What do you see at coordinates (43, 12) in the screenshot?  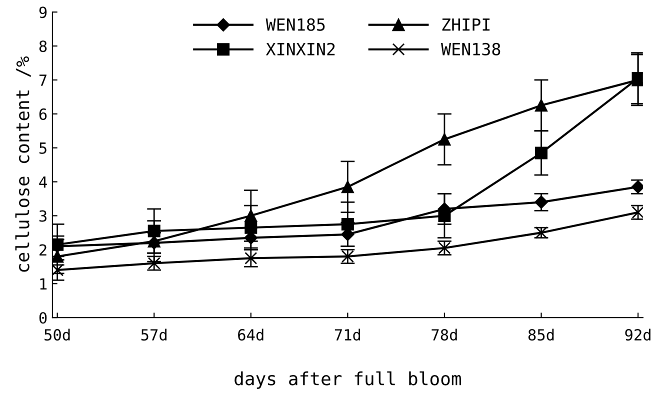 I see `y-tick-label: 9` at bounding box center [43, 12].